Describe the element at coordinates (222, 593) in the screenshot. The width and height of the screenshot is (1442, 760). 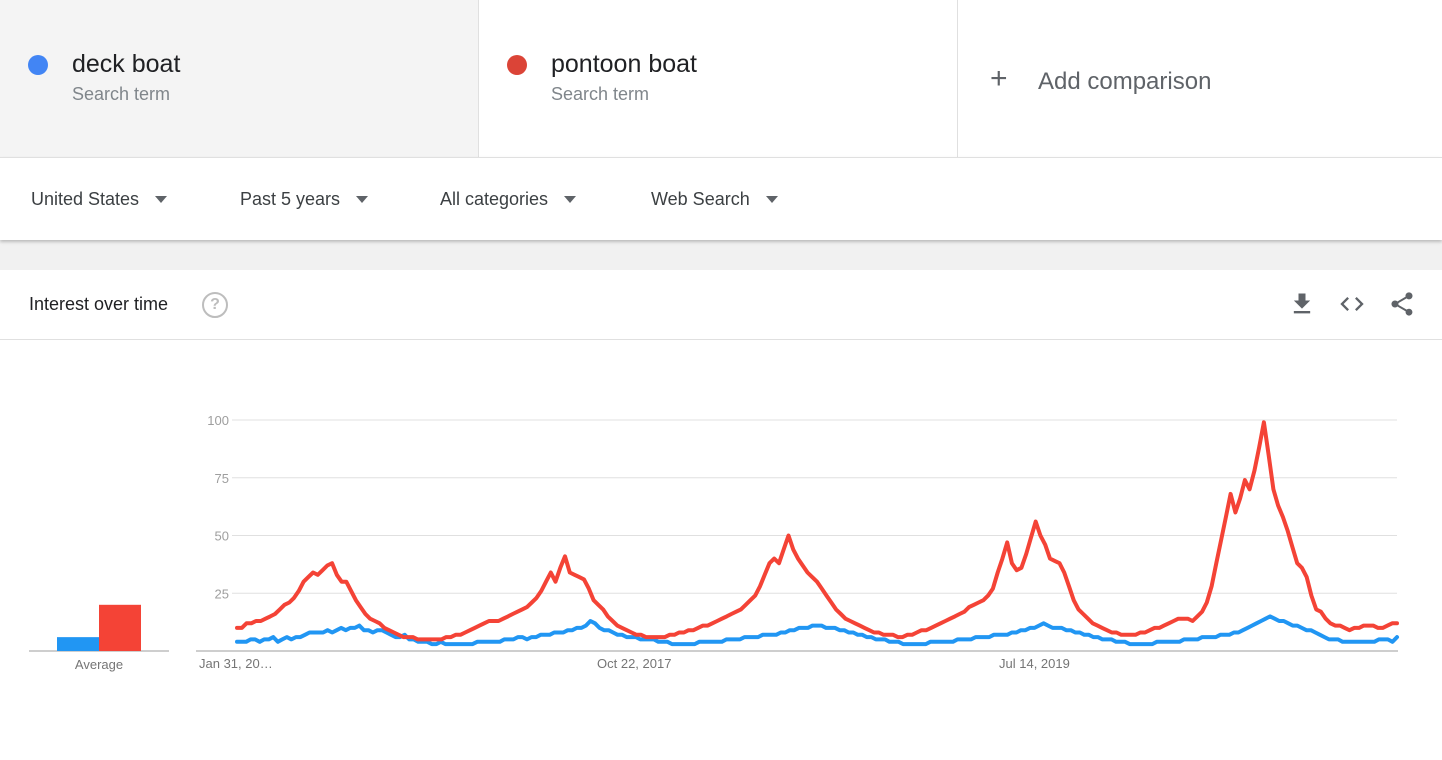
I see `y-tick-label: 25` at that location.